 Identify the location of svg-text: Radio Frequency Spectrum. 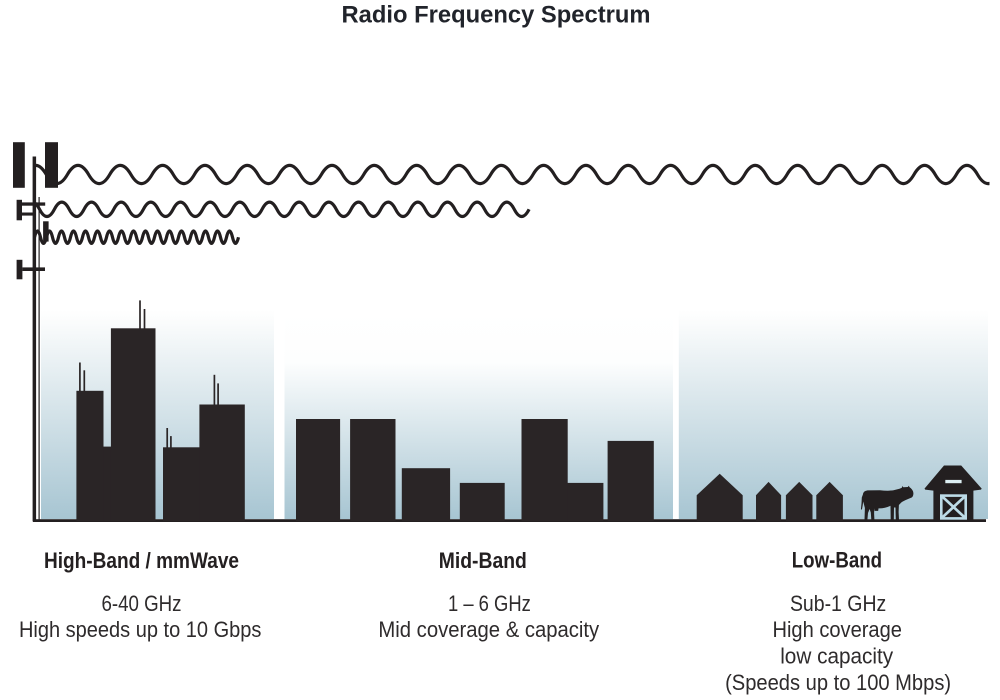
(496, 15).